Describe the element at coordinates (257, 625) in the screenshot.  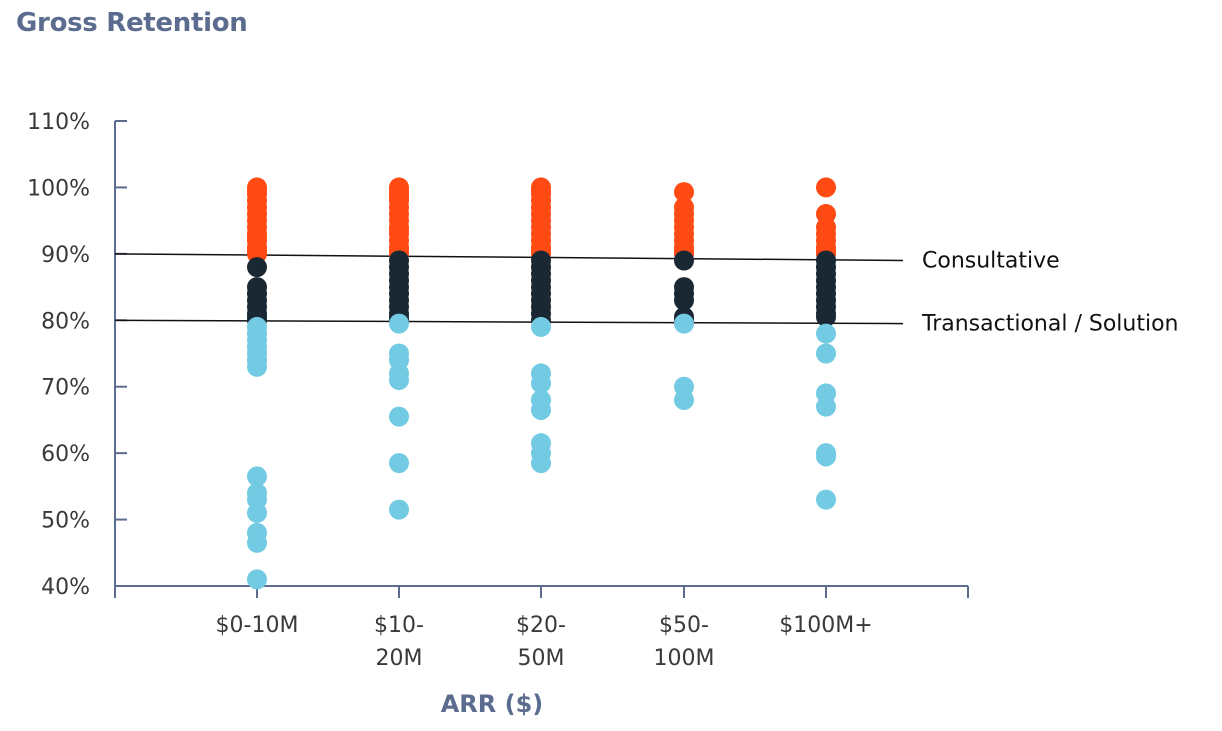
I see `x-tick-label: $0-10M` at that location.